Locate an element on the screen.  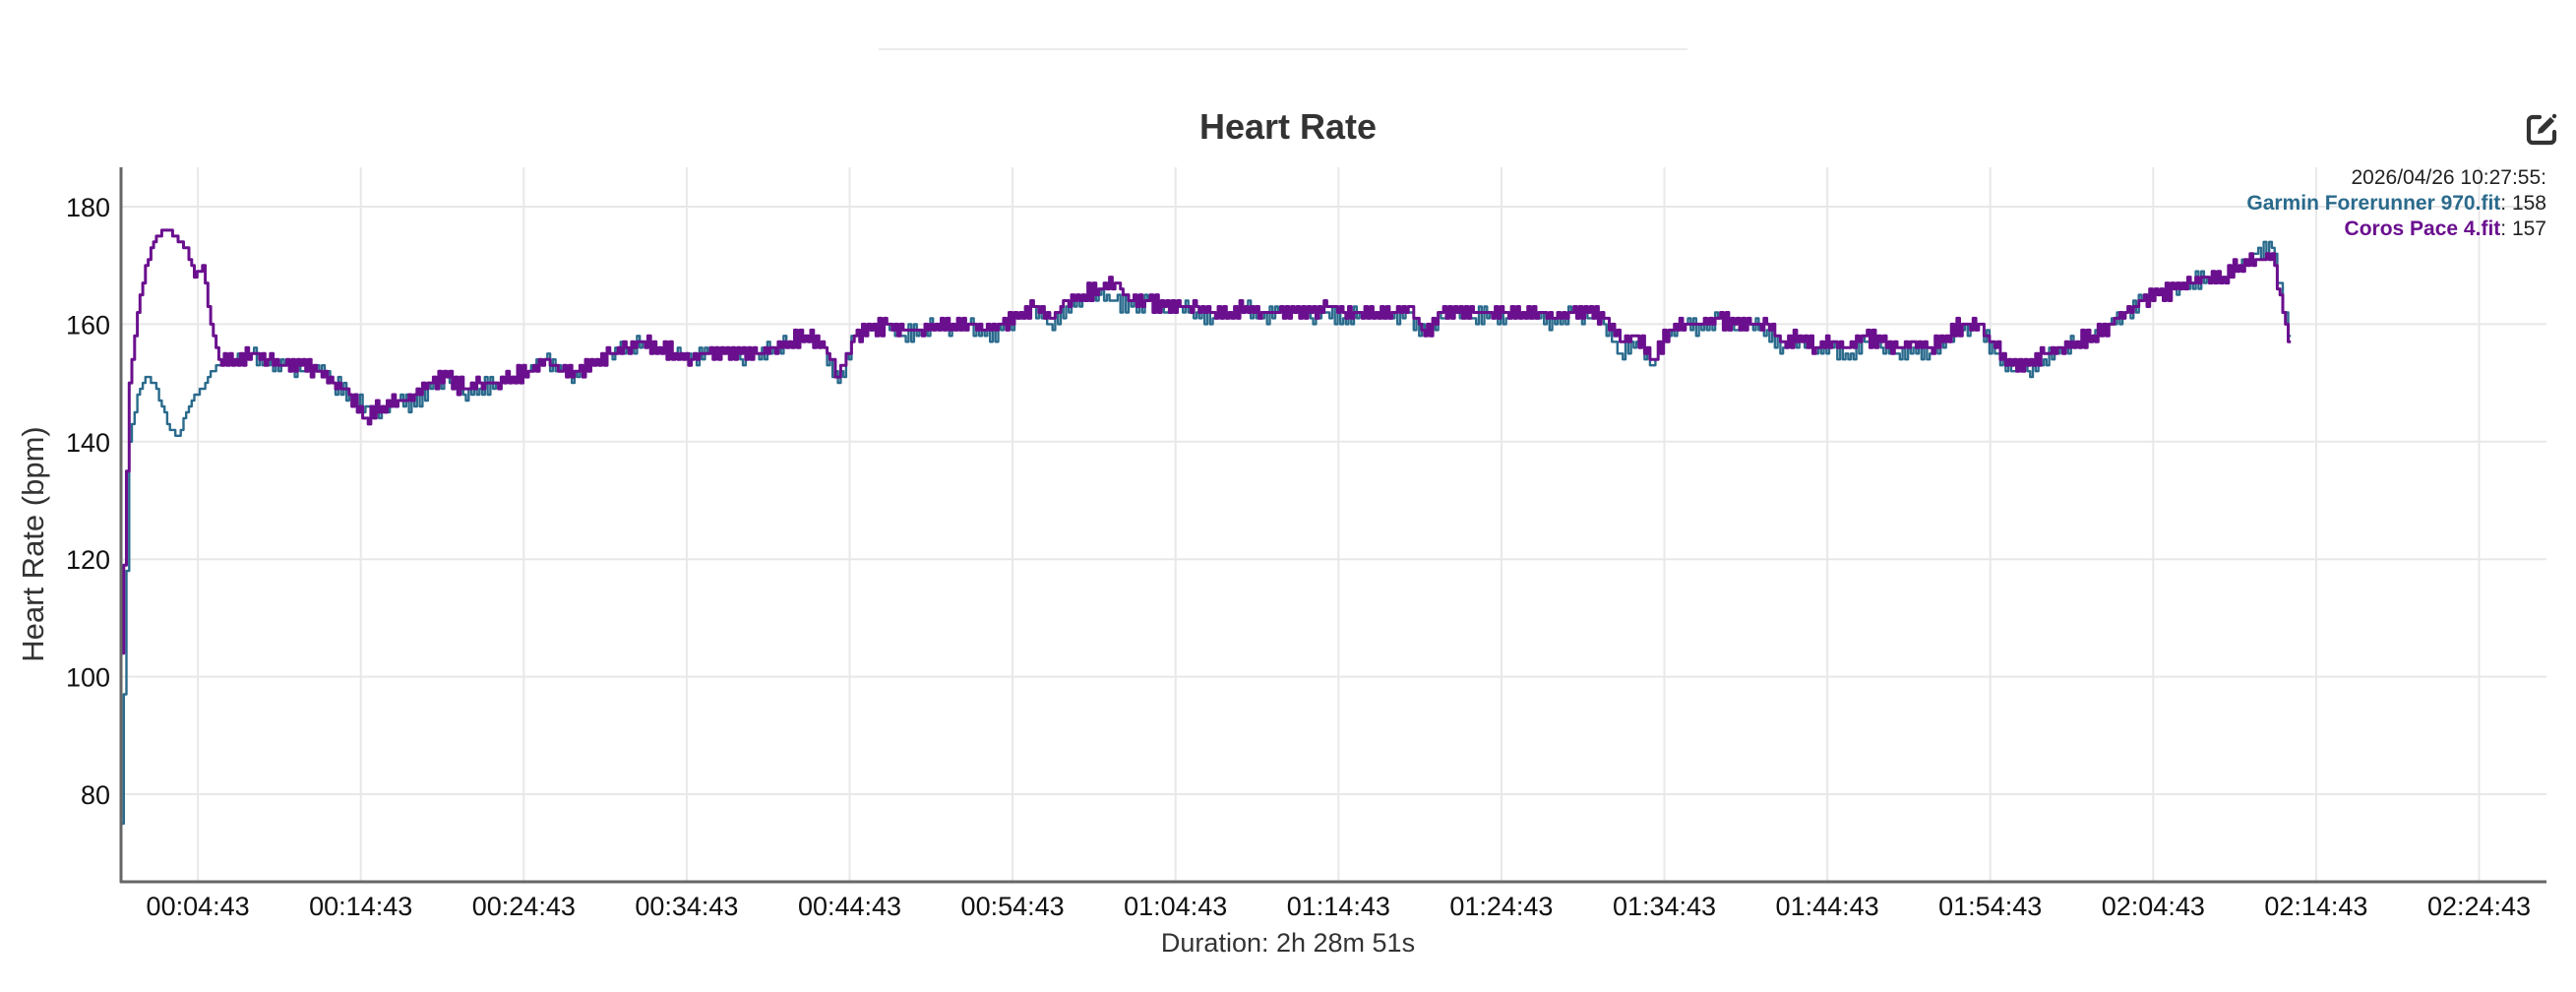
legend-item-garmin: Garmin Forerunner 970.fit: 158 is located at coordinates (2396, 203).